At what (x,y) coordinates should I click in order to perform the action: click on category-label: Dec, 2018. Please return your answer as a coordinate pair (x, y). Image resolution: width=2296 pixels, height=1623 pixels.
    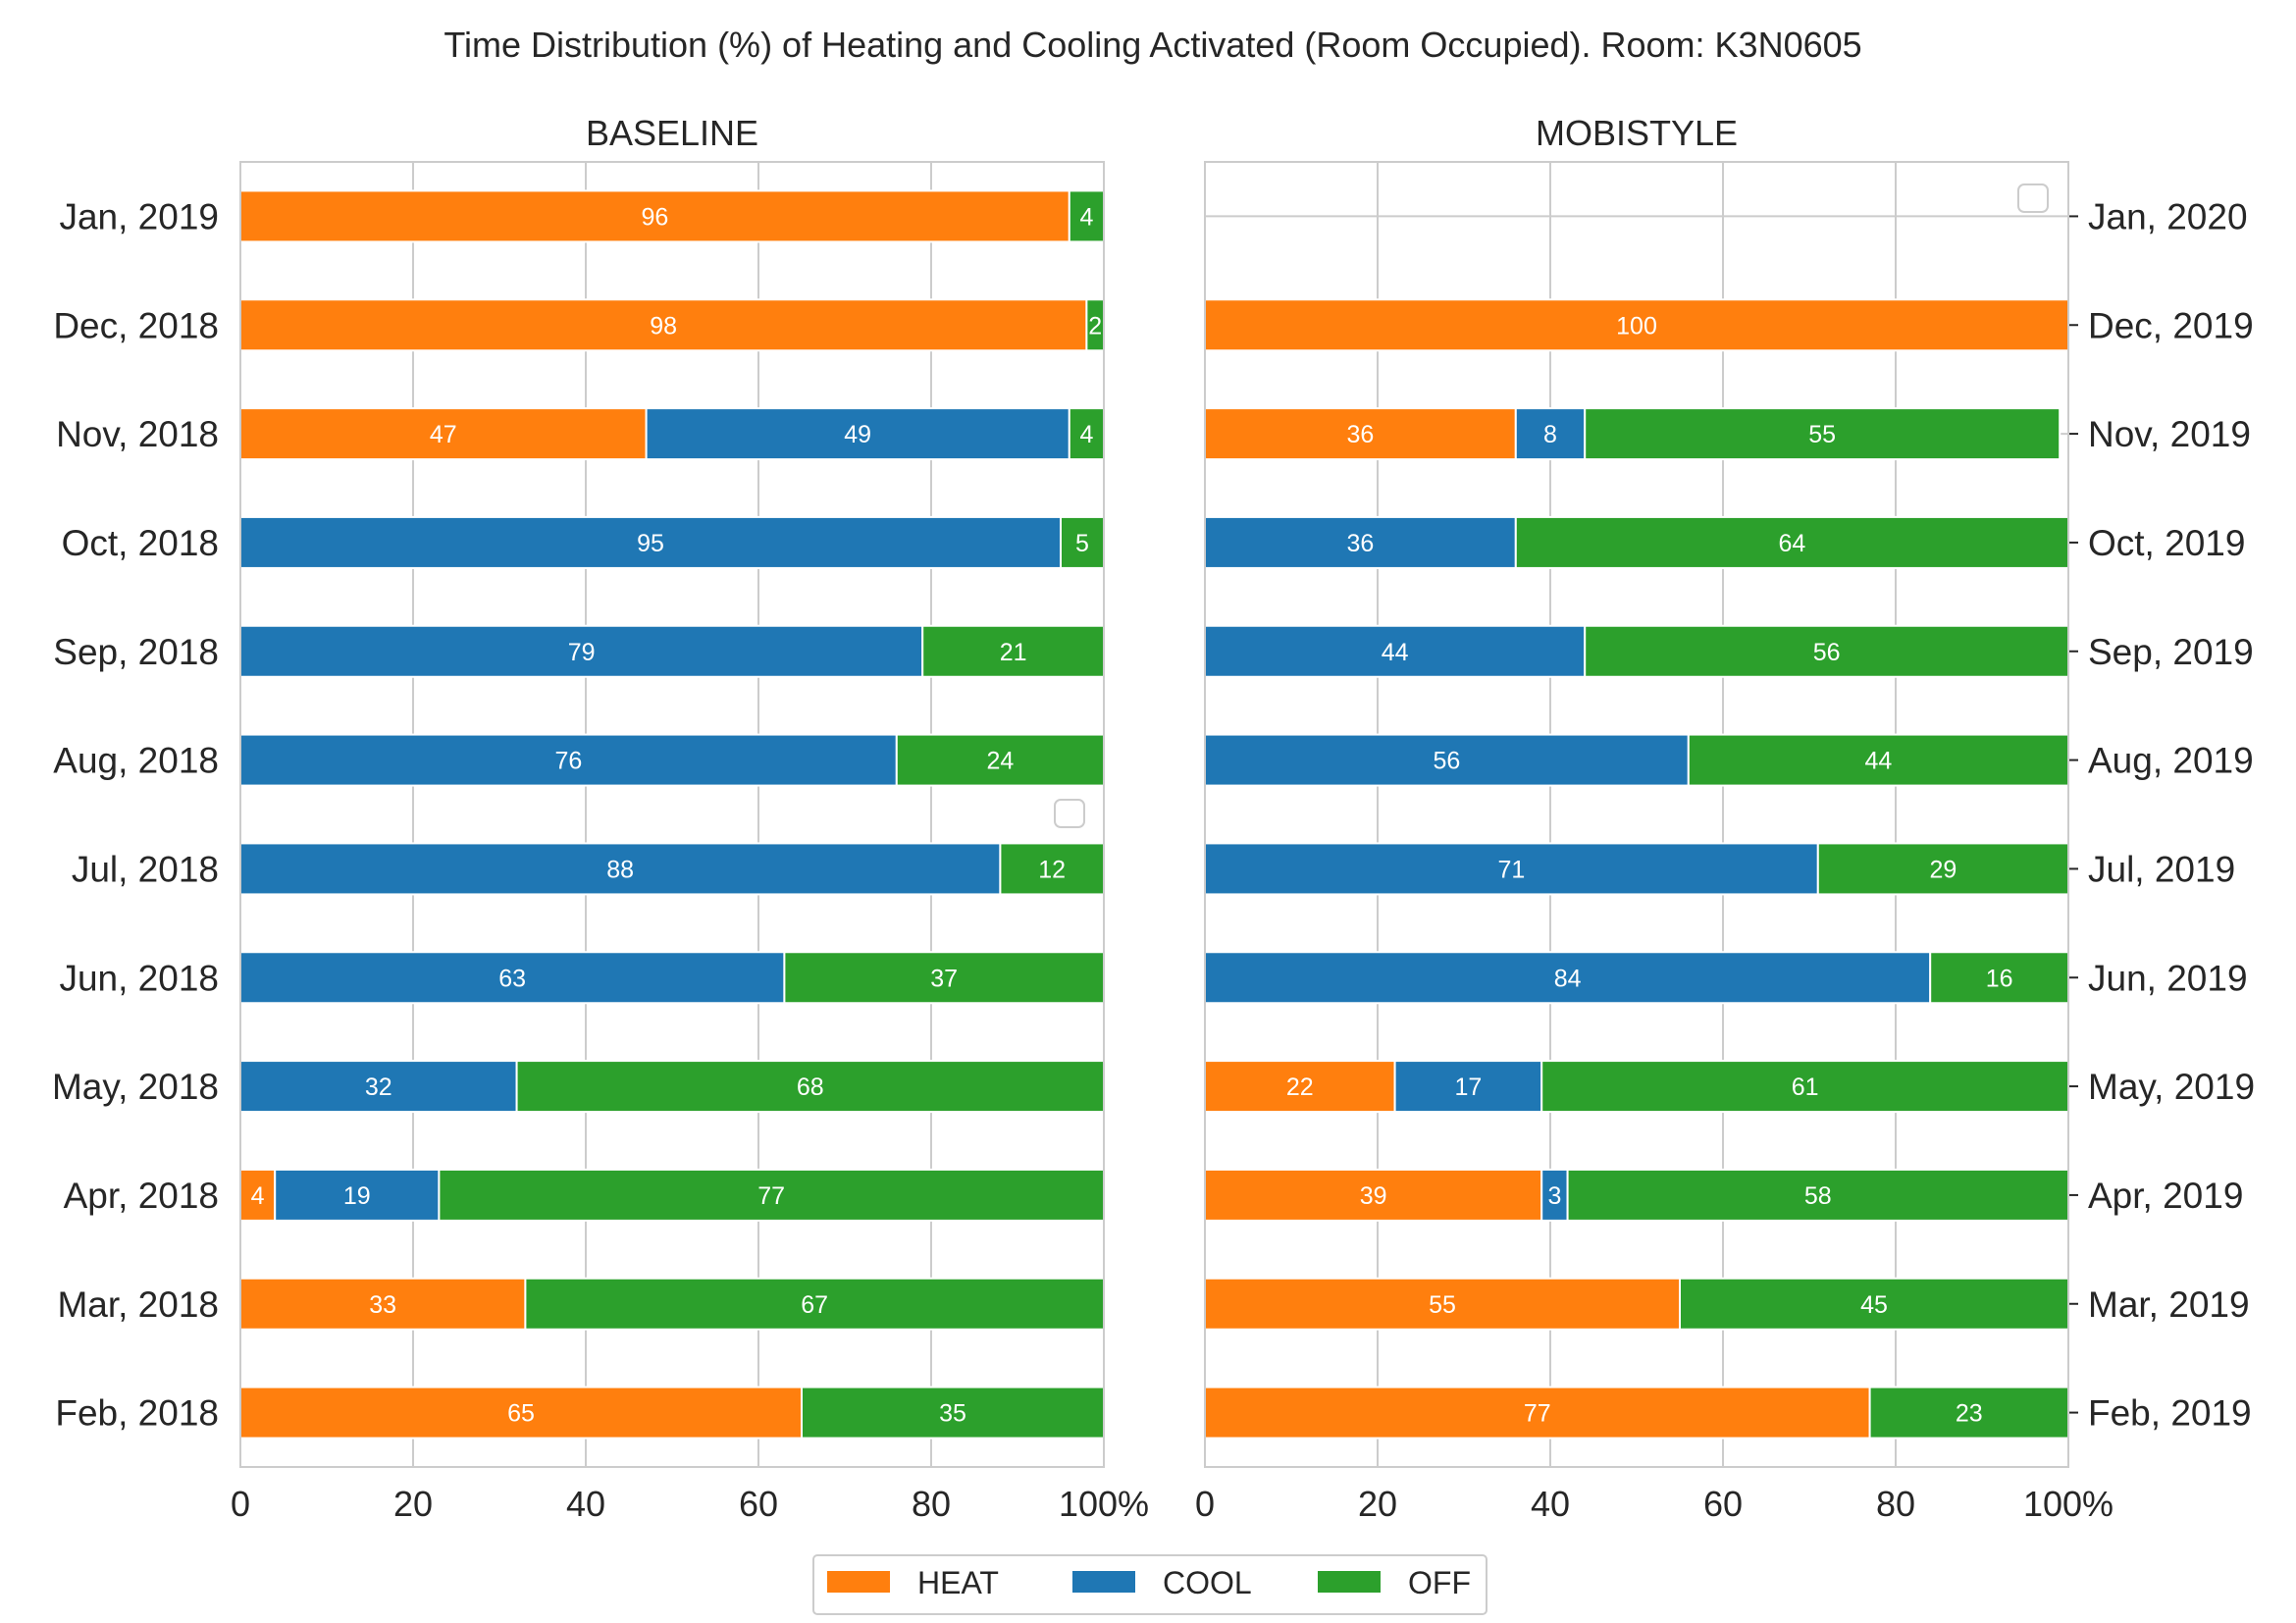
    Looking at the image, I should click on (136, 325).